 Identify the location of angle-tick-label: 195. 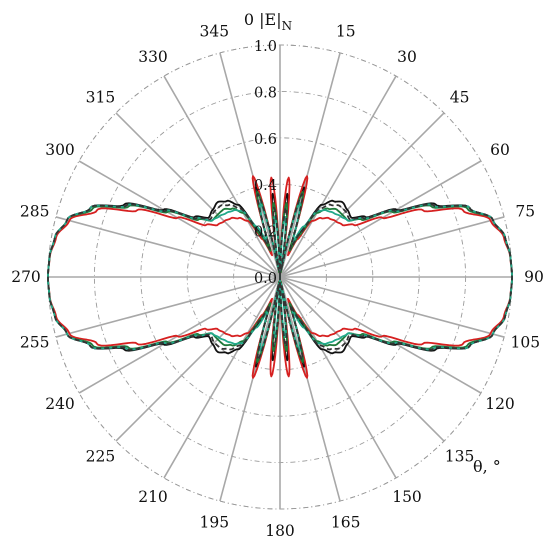
(215, 522).